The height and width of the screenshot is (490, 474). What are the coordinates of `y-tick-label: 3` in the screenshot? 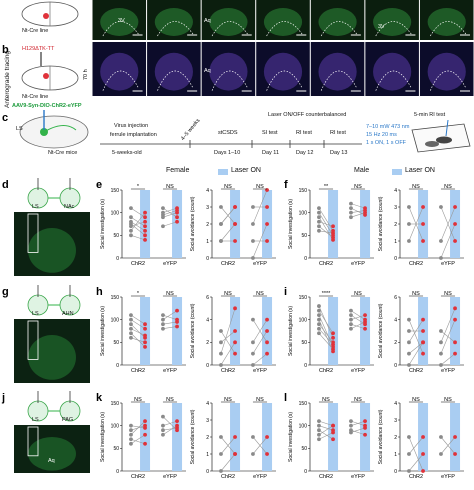 It's located at (395, 208).